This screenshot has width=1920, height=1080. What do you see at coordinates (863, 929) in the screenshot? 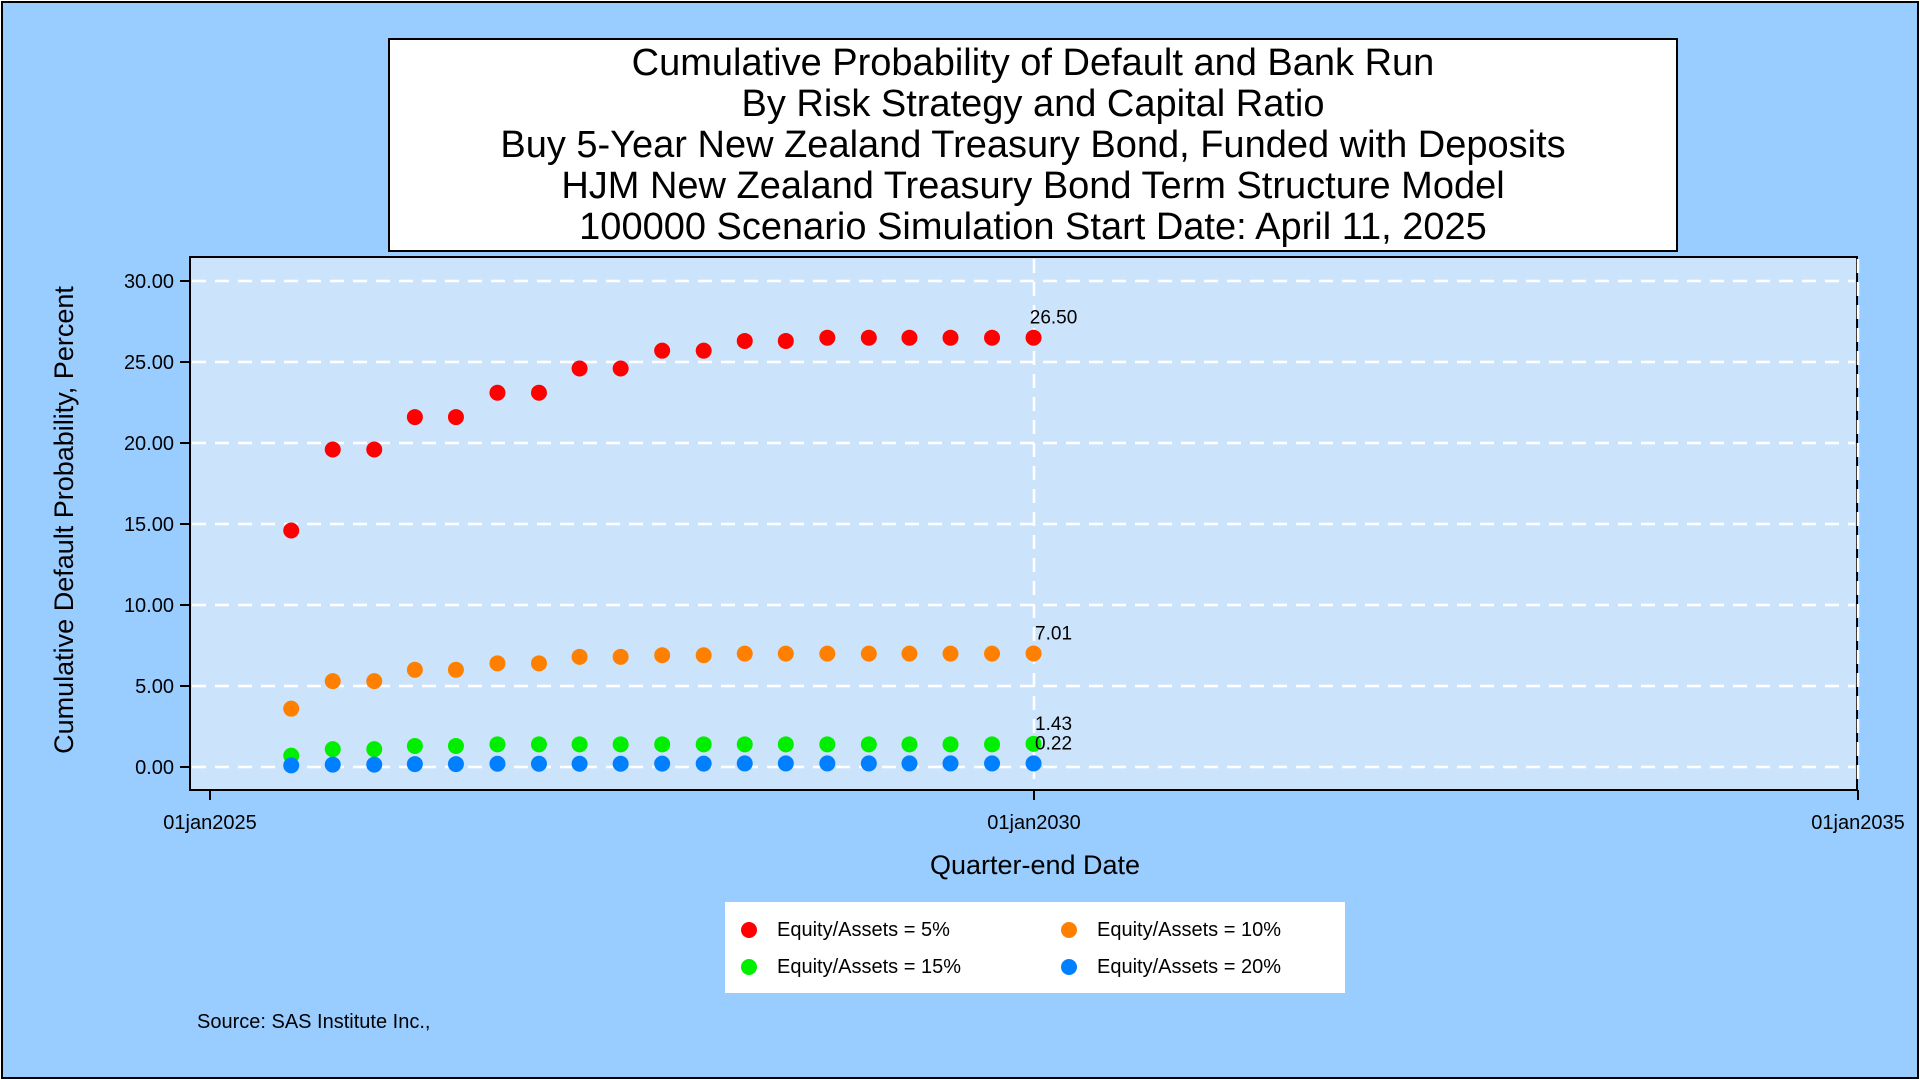
I see `legend-label-equity-5: Equity/Assets = 5%` at bounding box center [863, 929].